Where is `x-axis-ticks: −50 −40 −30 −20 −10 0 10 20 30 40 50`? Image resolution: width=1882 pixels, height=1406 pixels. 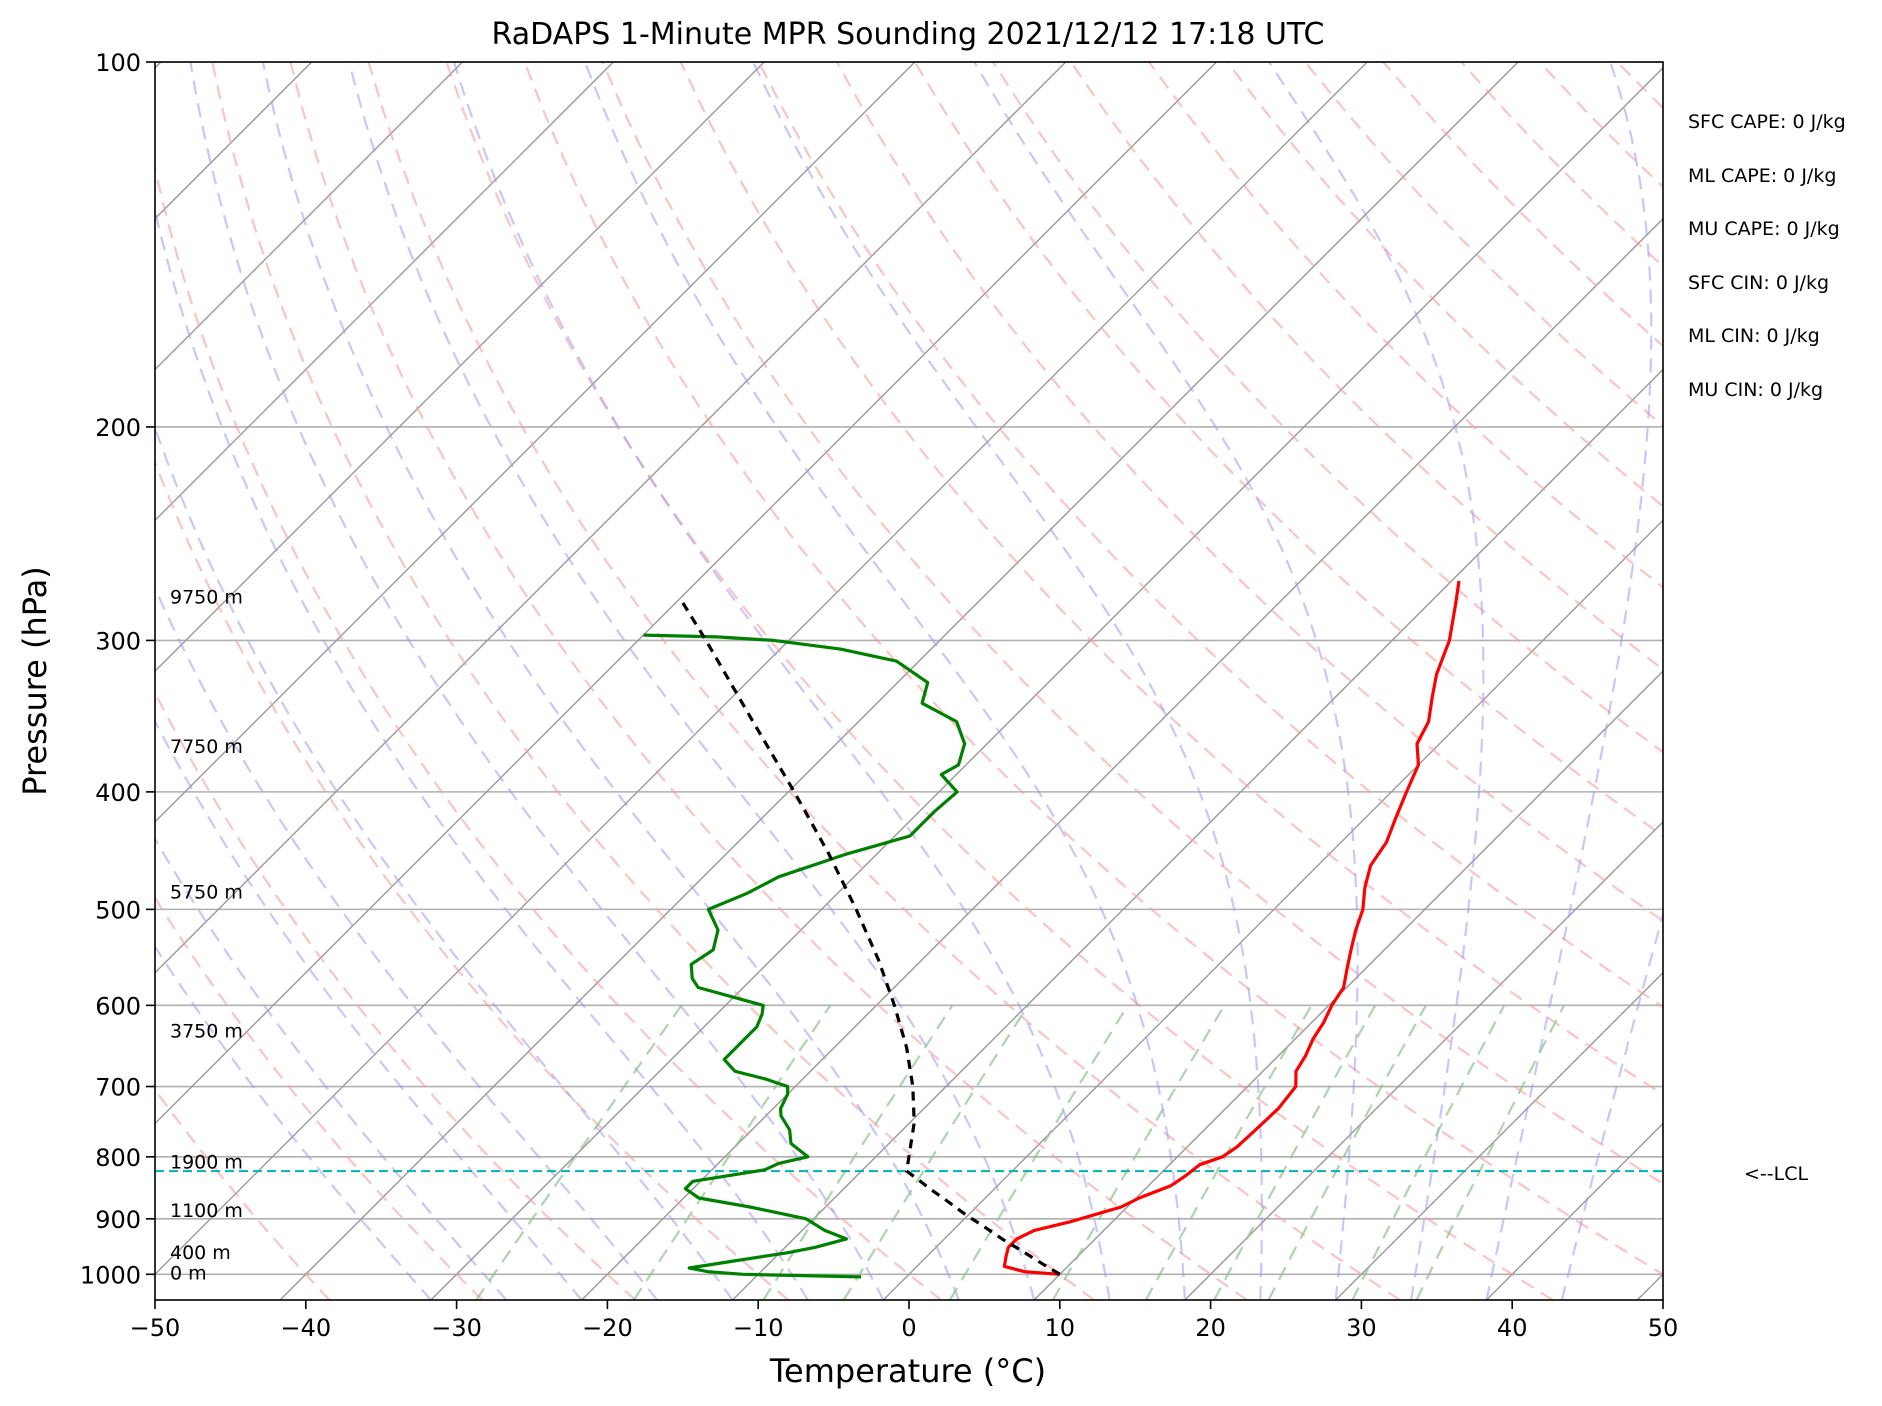
x-axis-ticks: −50 −40 −30 −20 −10 0 10 20 30 40 50 is located at coordinates (904, 1321).